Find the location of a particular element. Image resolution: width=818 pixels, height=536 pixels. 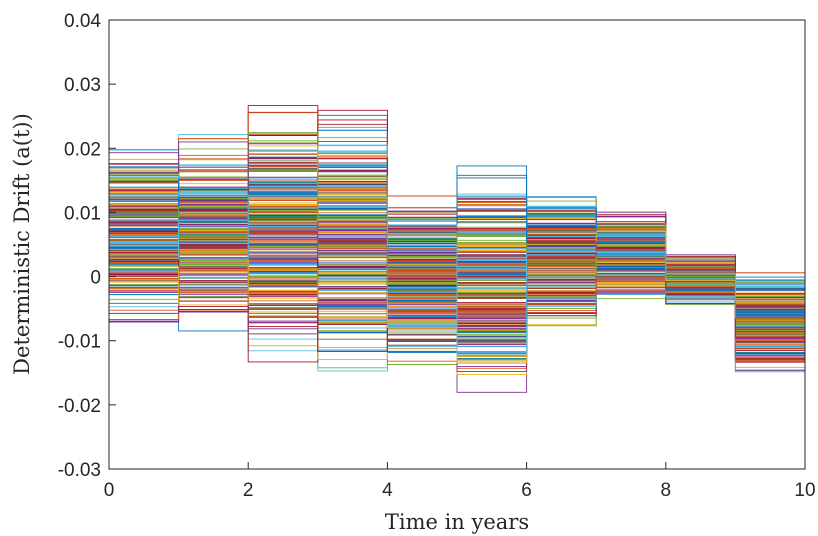

x-tick-label: 8 is located at coordinates (666, 490).